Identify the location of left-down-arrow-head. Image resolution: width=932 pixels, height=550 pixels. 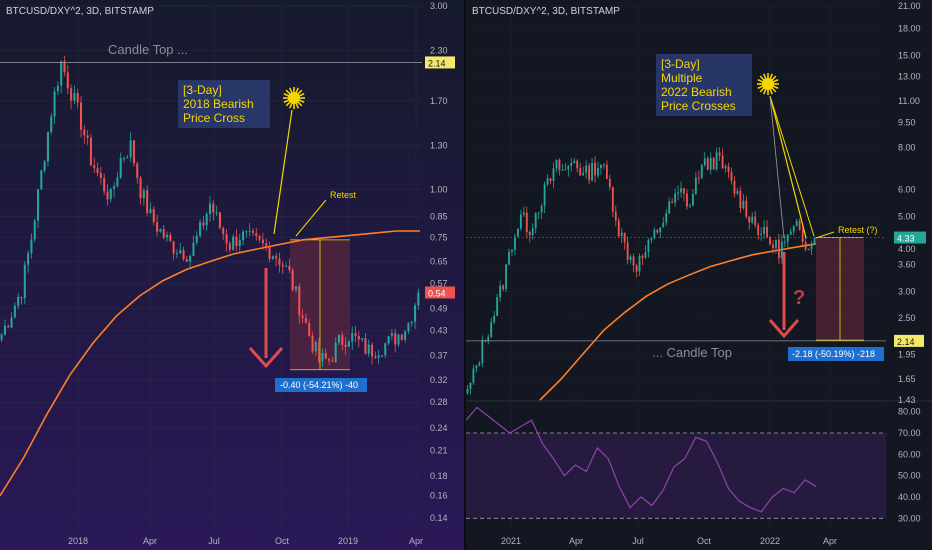
(266, 358).